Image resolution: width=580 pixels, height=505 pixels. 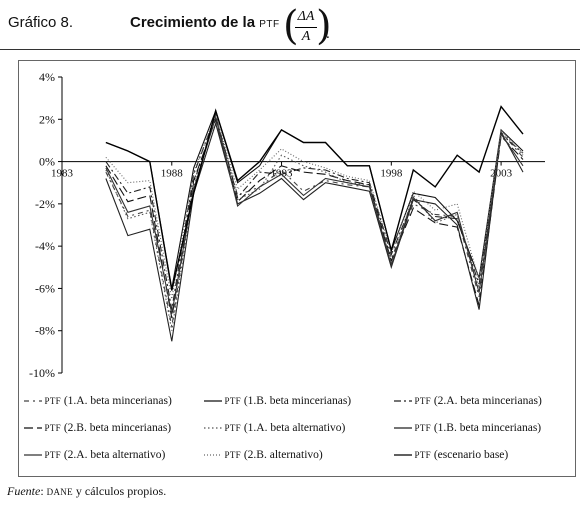 What do you see at coordinates (42, 373) in the screenshot?
I see `y-tick-label: -10%` at bounding box center [42, 373].